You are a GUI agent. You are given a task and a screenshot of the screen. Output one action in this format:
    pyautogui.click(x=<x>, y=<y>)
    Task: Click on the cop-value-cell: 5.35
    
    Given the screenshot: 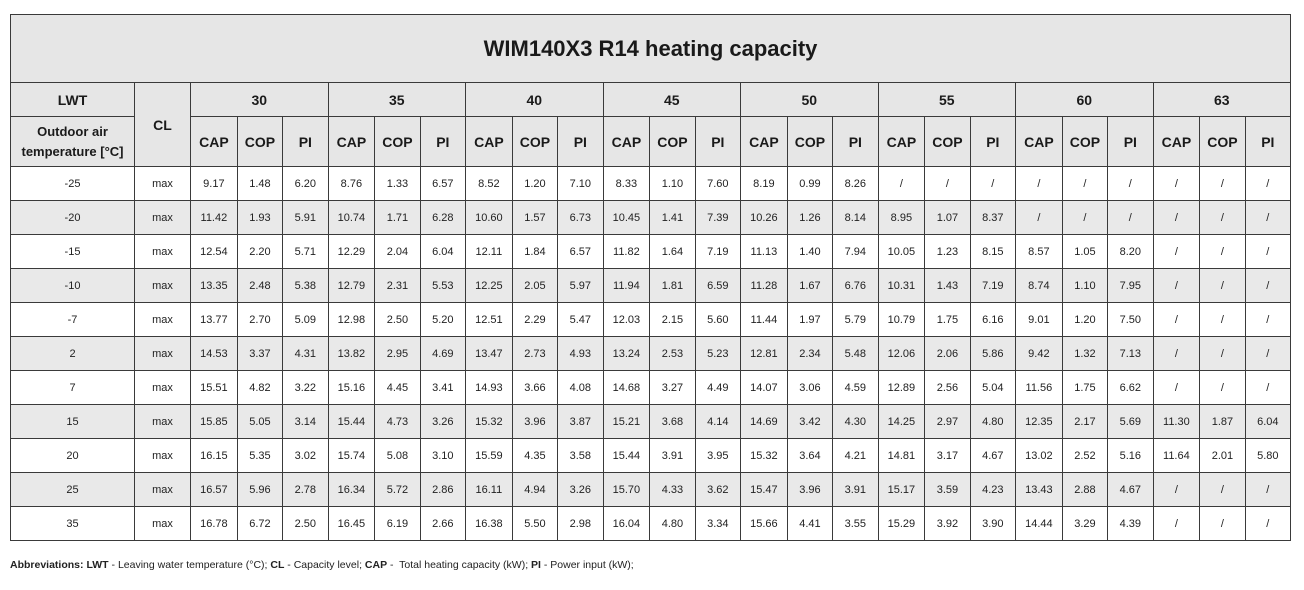 What is the action you would take?
    pyautogui.click(x=260, y=455)
    